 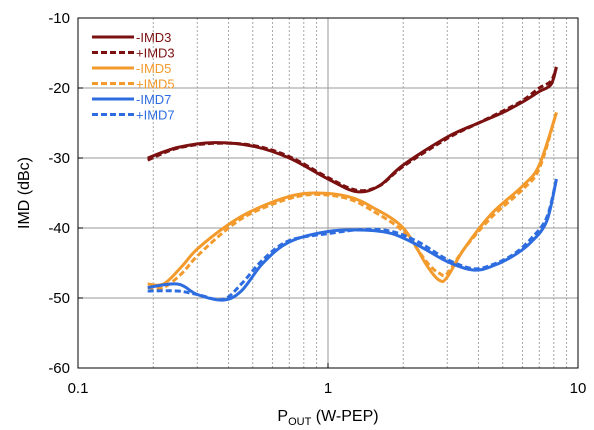 What do you see at coordinates (155, 115) in the screenshot?
I see `legend-label-plusminus-imd7: +IMD7` at bounding box center [155, 115].